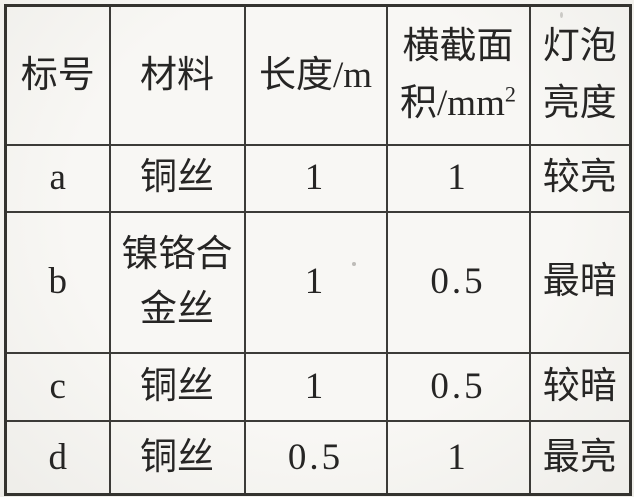  I want to click on header-material: 材料, so click(177, 75).